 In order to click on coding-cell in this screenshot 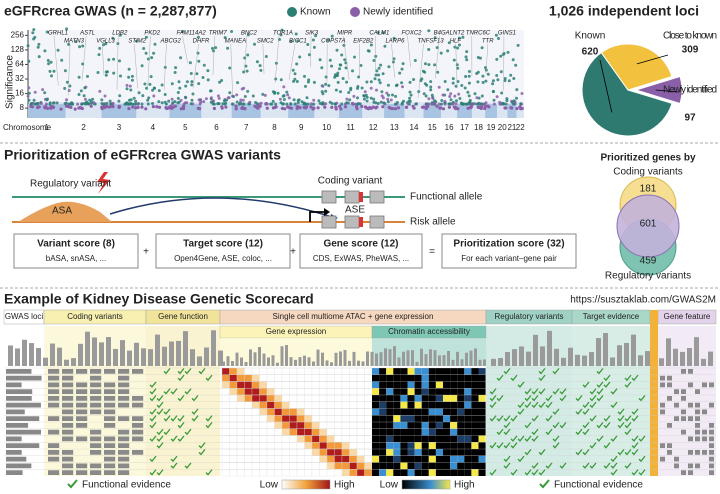, I will do `click(110, 445)`.